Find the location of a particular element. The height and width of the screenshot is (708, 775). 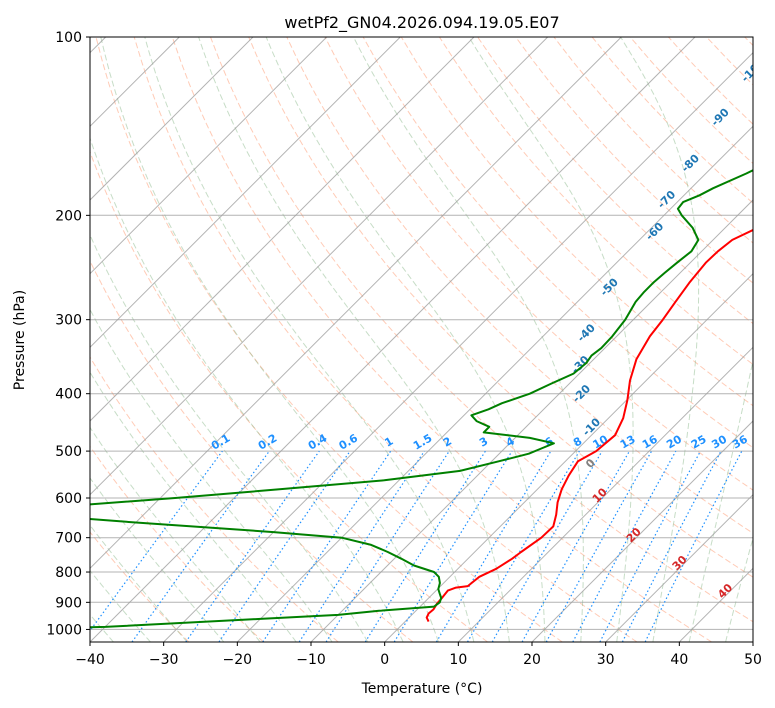

x-tick-label: −10 is located at coordinates (311, 660).